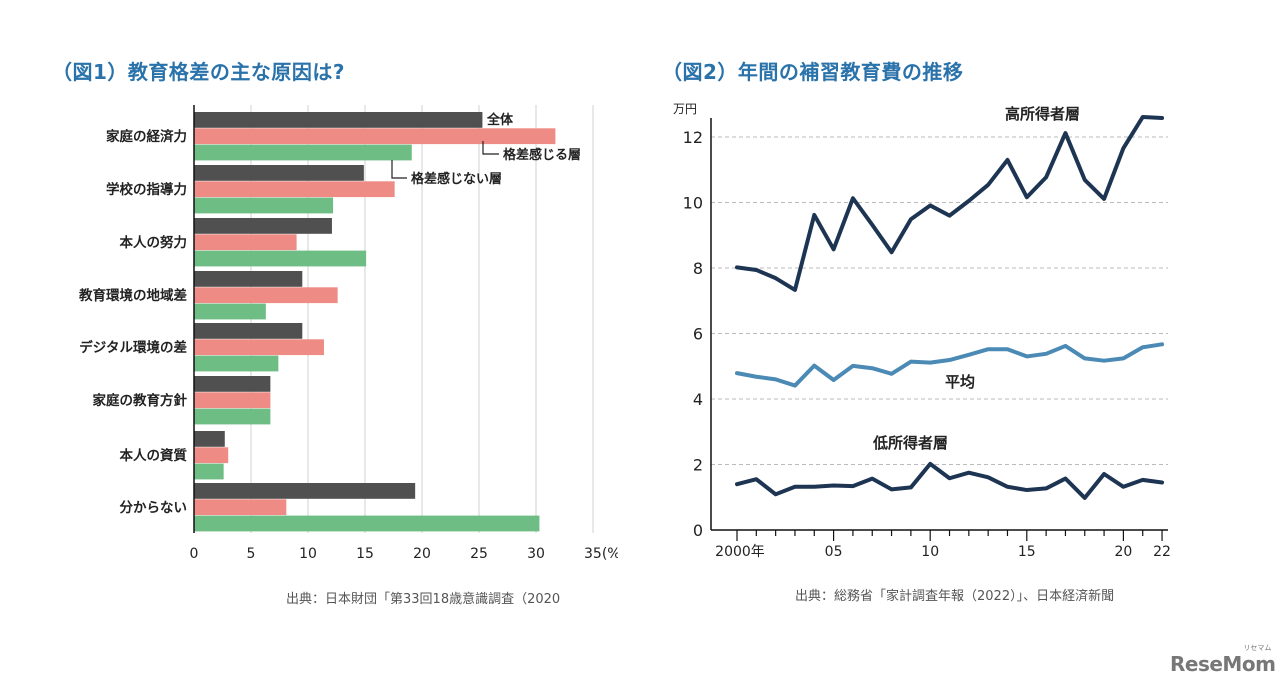 This screenshot has width=1280, height=684. I want to click on y-tick-label: 10, so click(693, 203).